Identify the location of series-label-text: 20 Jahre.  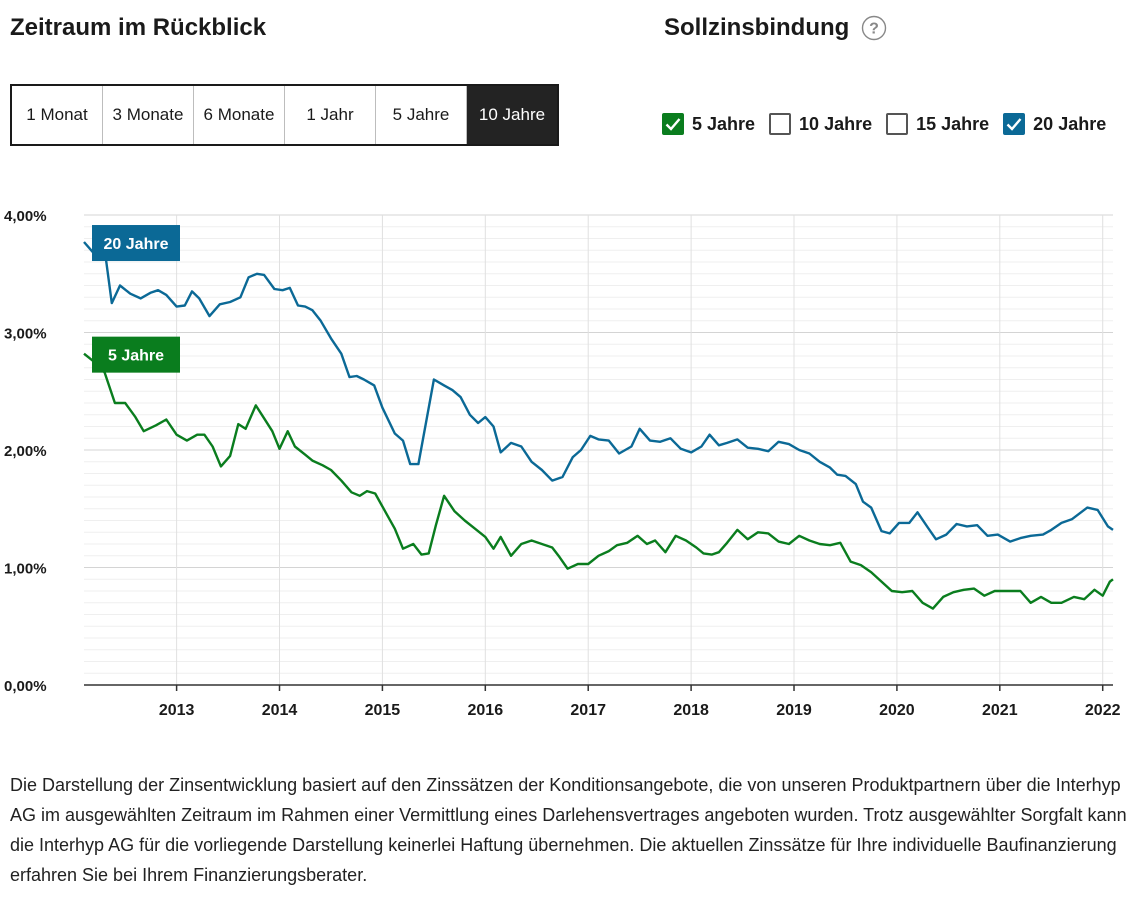
(136, 244).